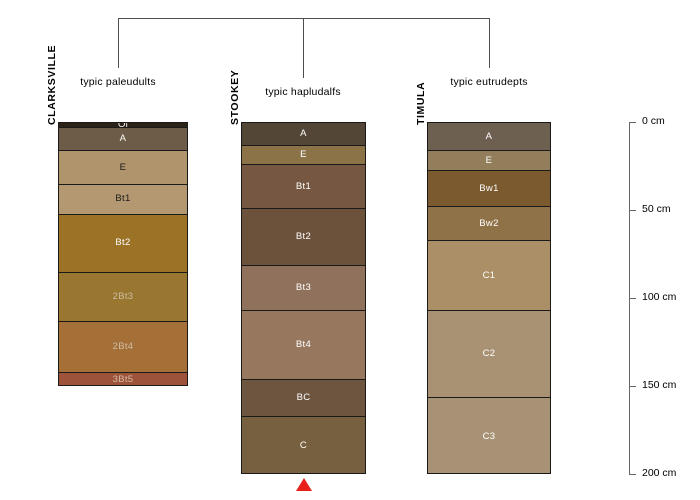 This screenshot has height=500, width=700. What do you see at coordinates (489, 354) in the screenshot?
I see `horizon-timula-c2: C2` at bounding box center [489, 354].